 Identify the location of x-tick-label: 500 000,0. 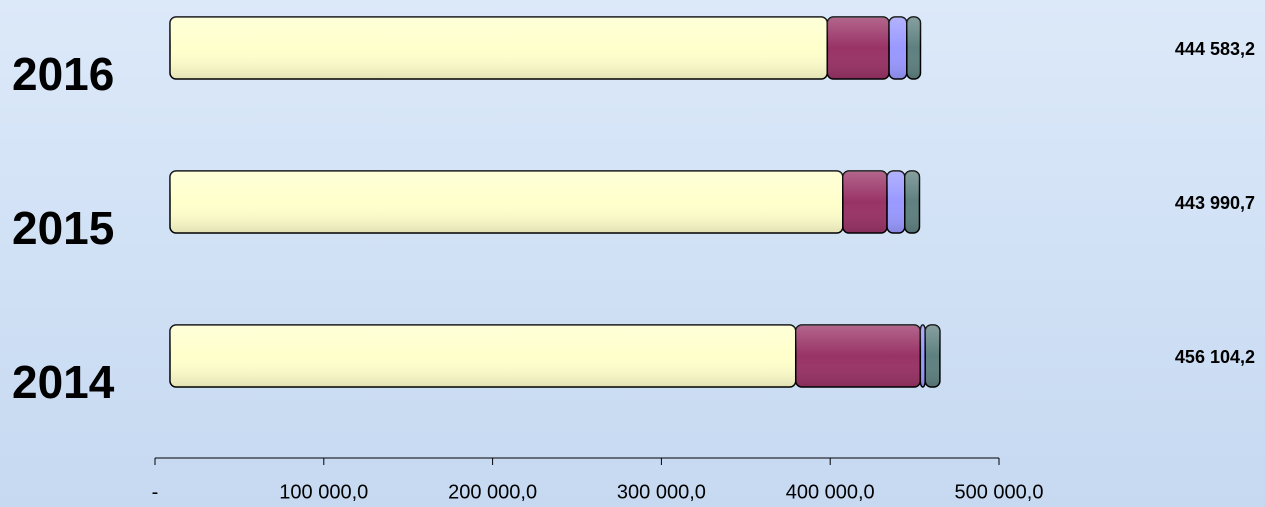
(999, 492).